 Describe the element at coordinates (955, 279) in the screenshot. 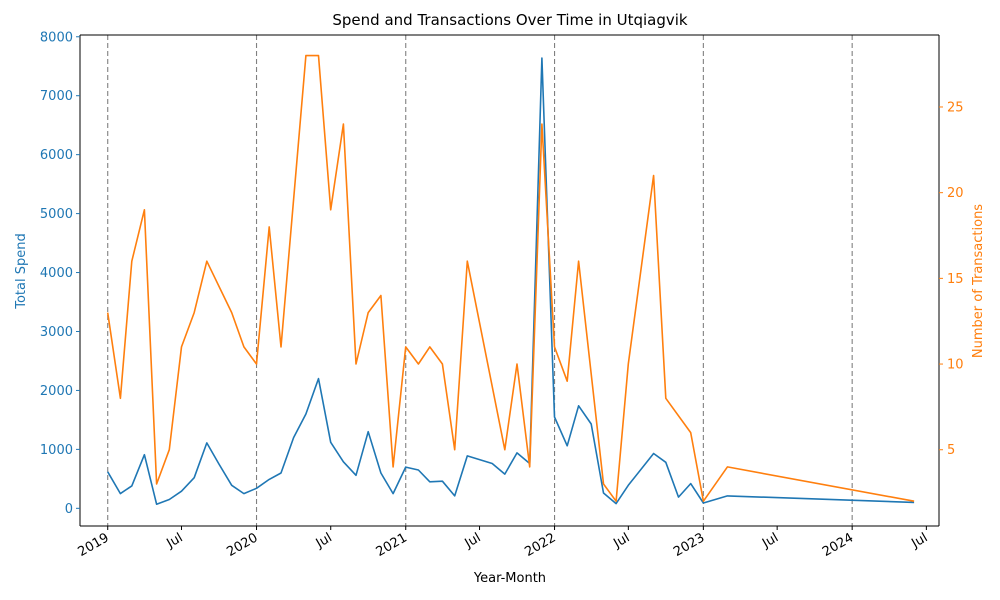

I see `right-y-tick-label: 15` at that location.